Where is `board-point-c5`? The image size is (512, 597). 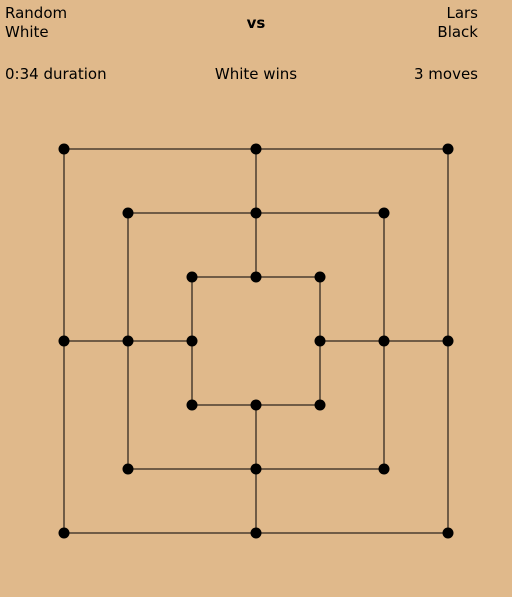 board-point-c5 is located at coordinates (192, 277).